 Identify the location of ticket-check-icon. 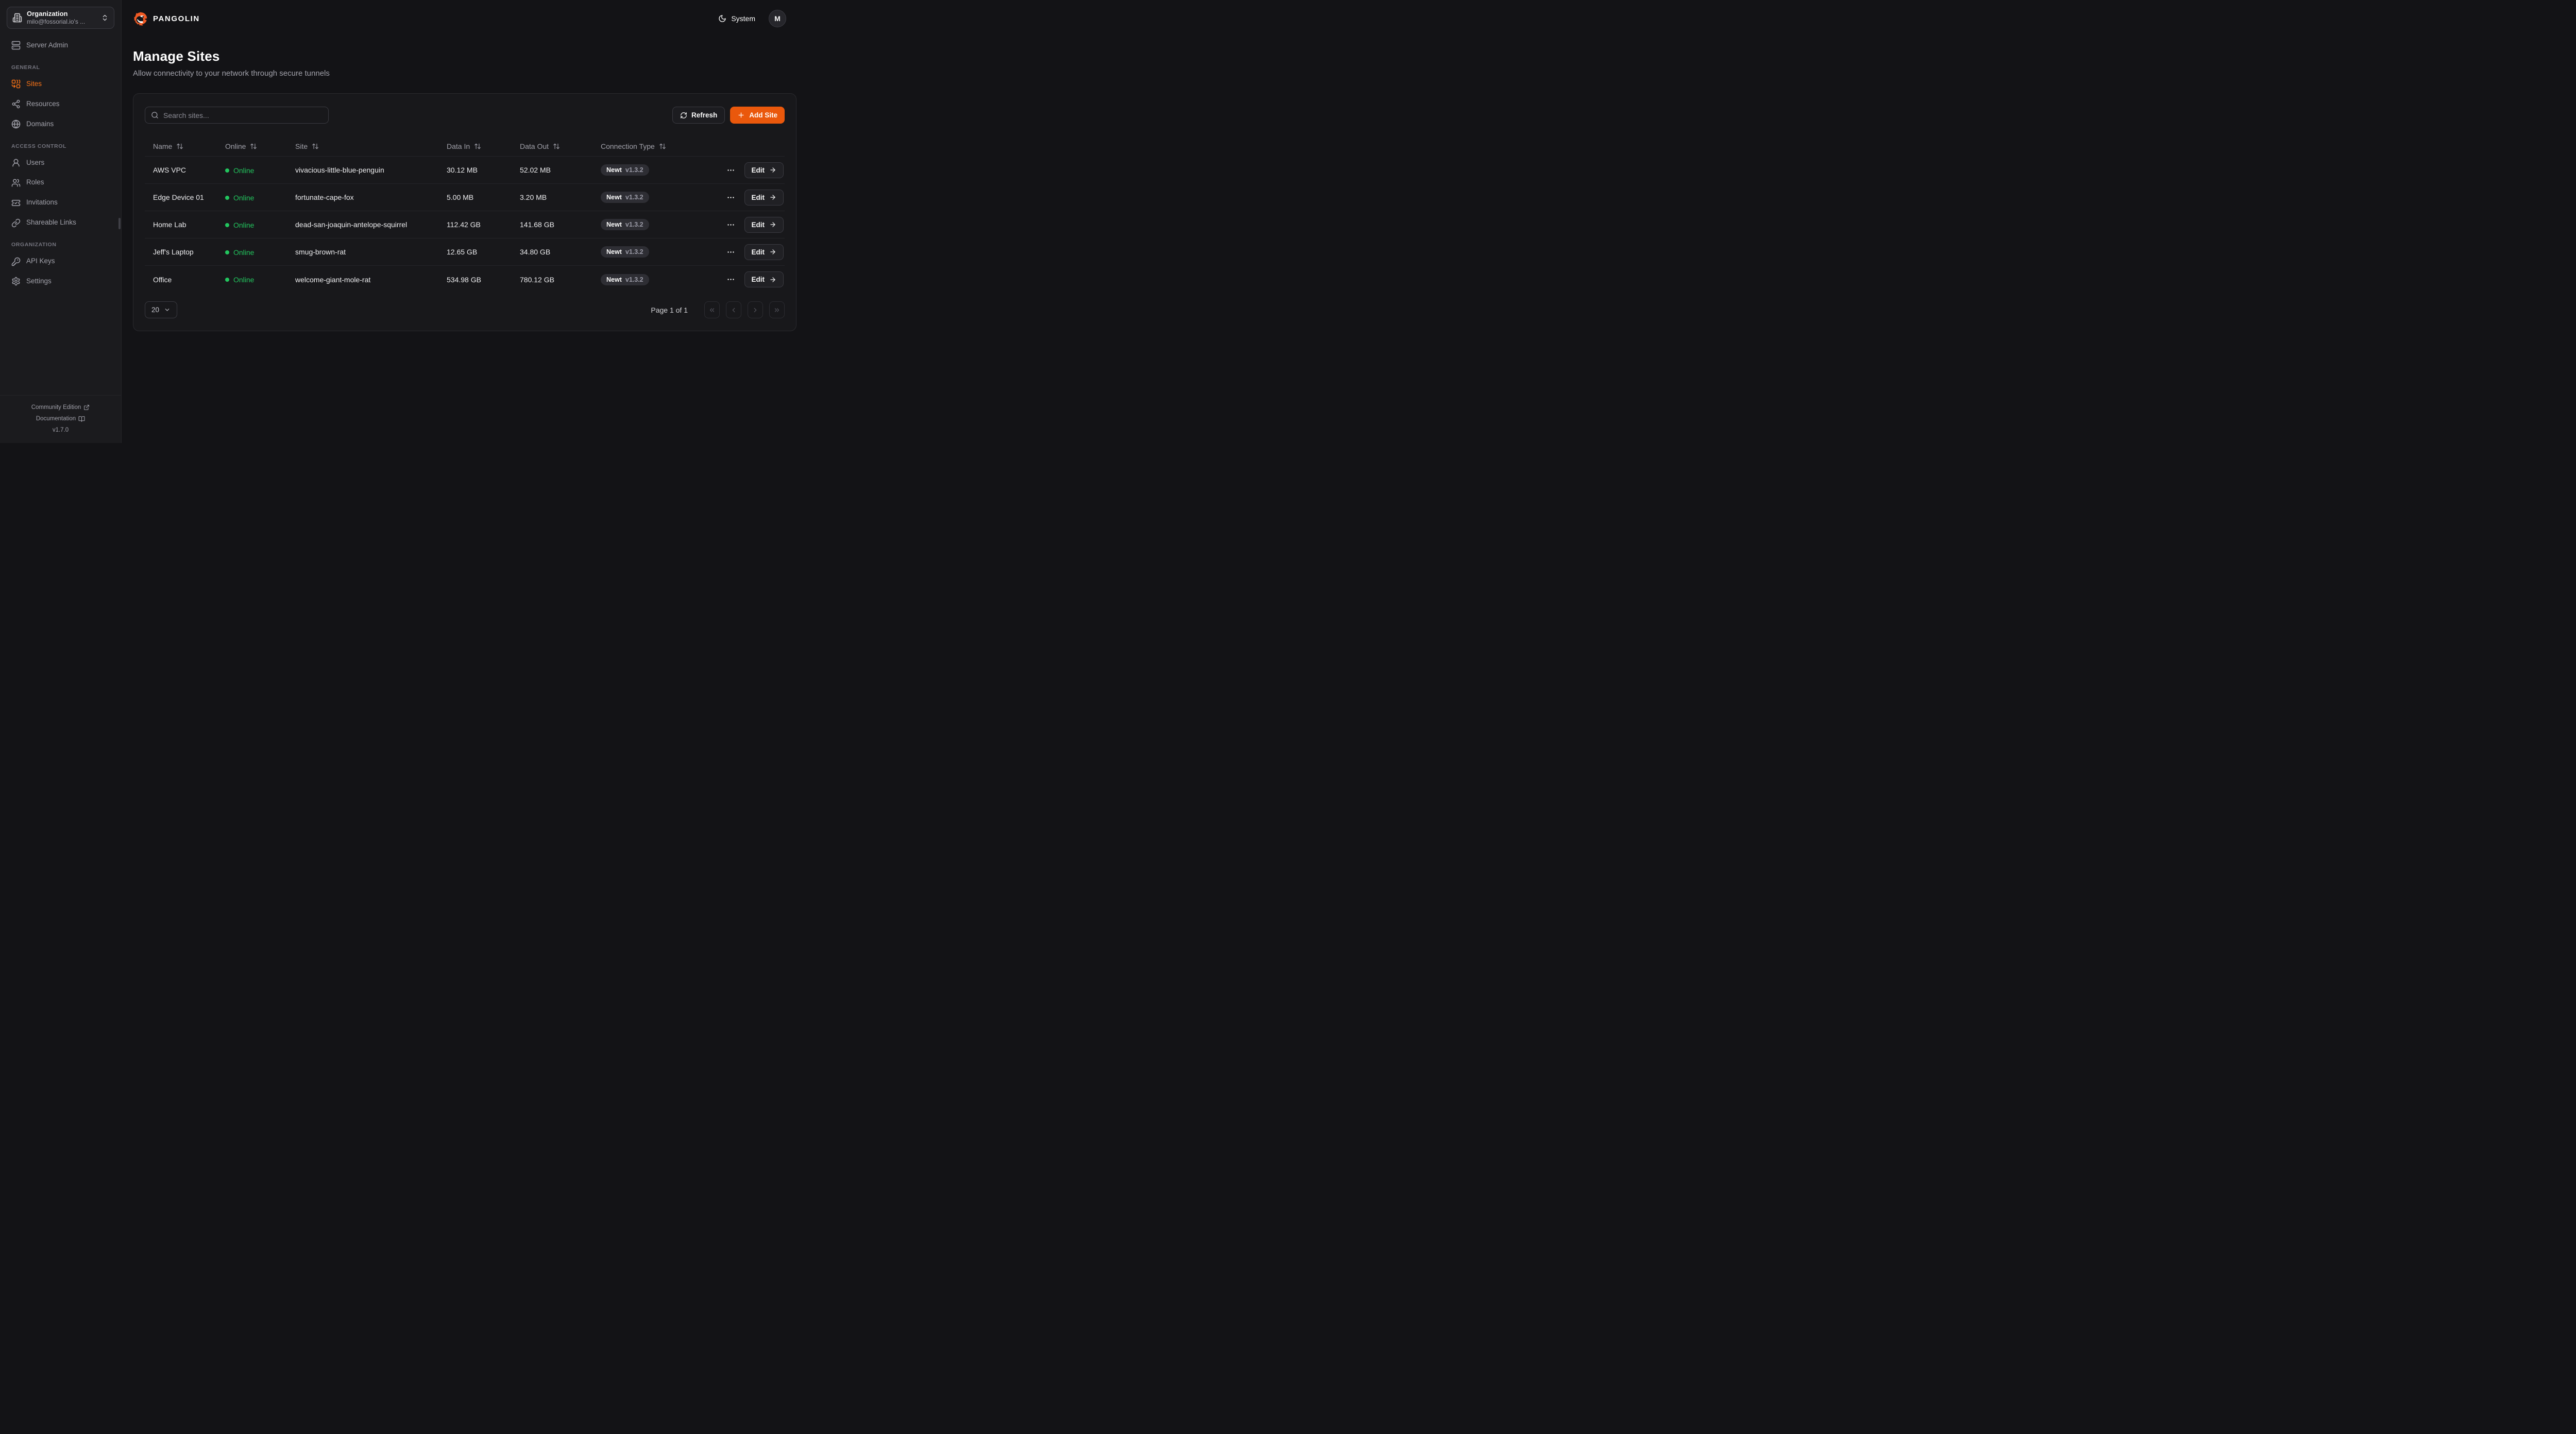
(16, 203).